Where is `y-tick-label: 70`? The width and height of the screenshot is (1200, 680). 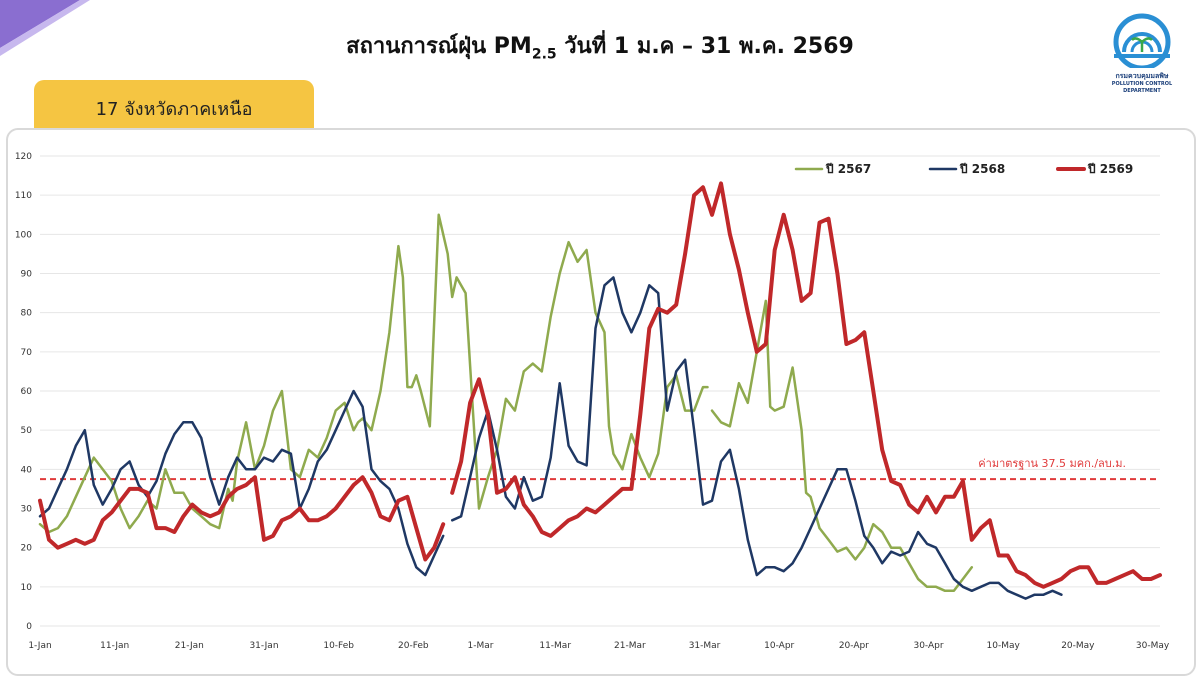 y-tick-label: 70 is located at coordinates (27, 353).